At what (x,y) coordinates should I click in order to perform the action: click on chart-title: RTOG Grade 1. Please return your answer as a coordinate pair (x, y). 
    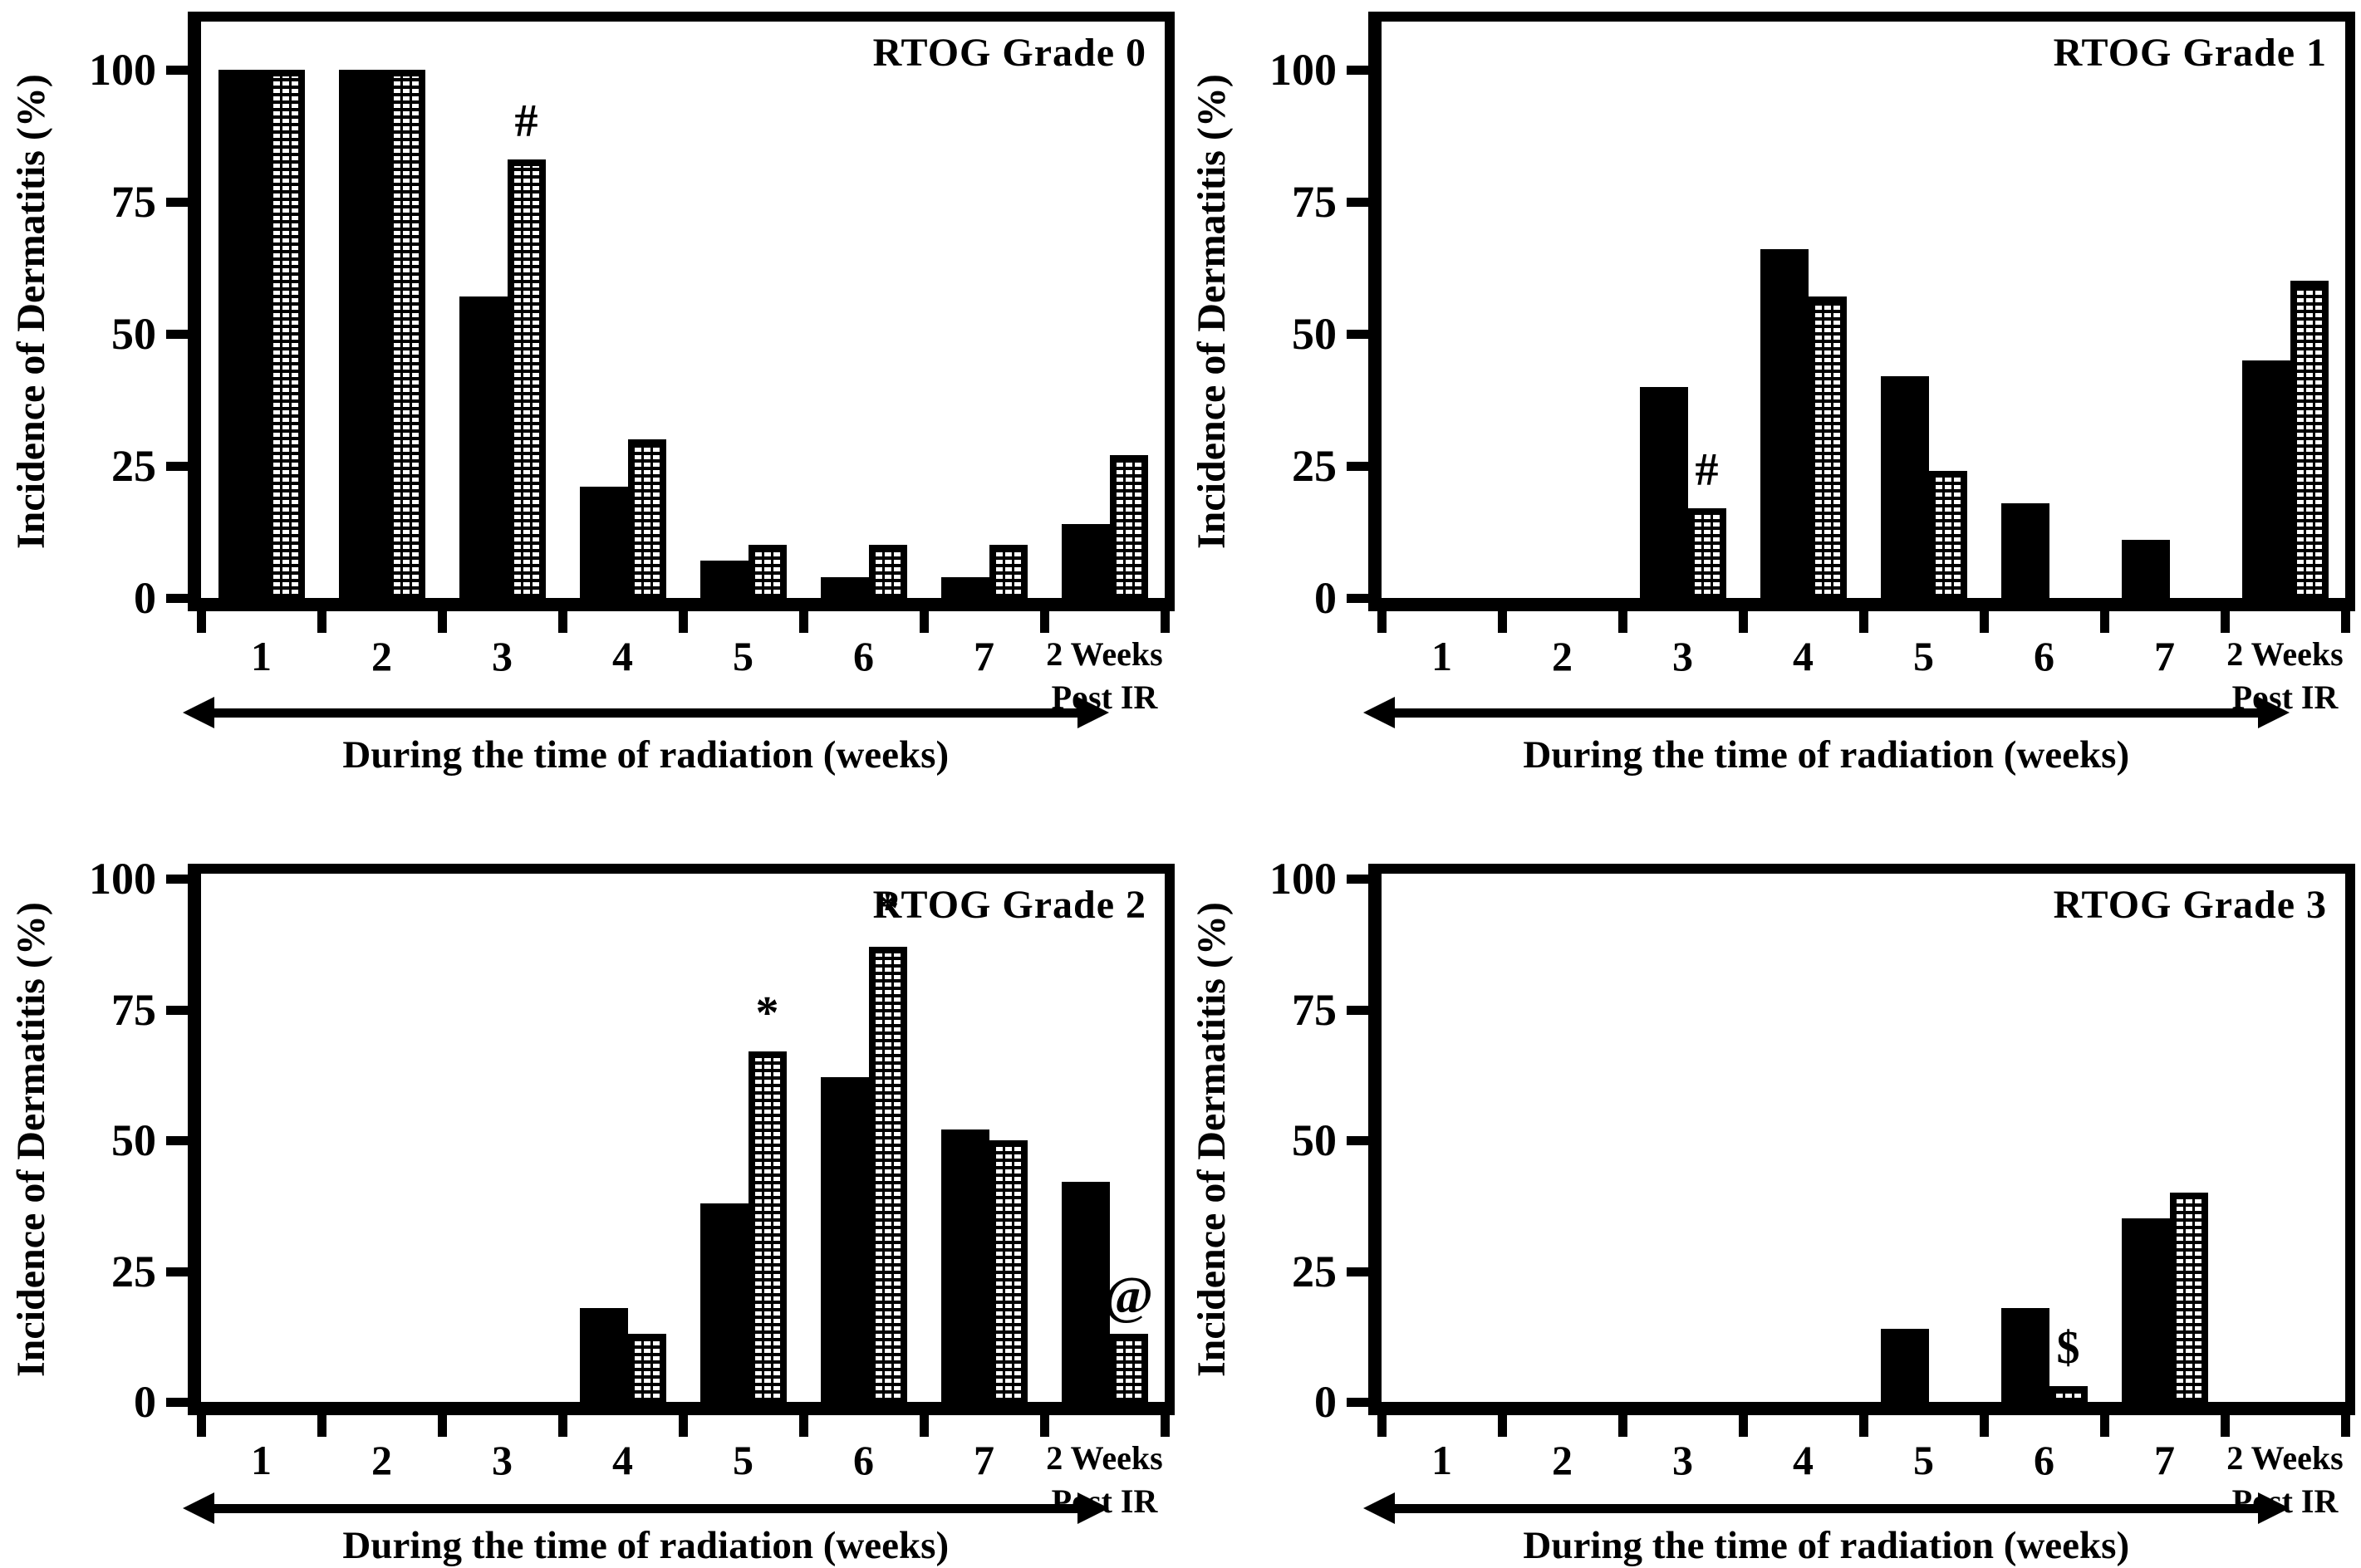
    Looking at the image, I should click on (2190, 53).